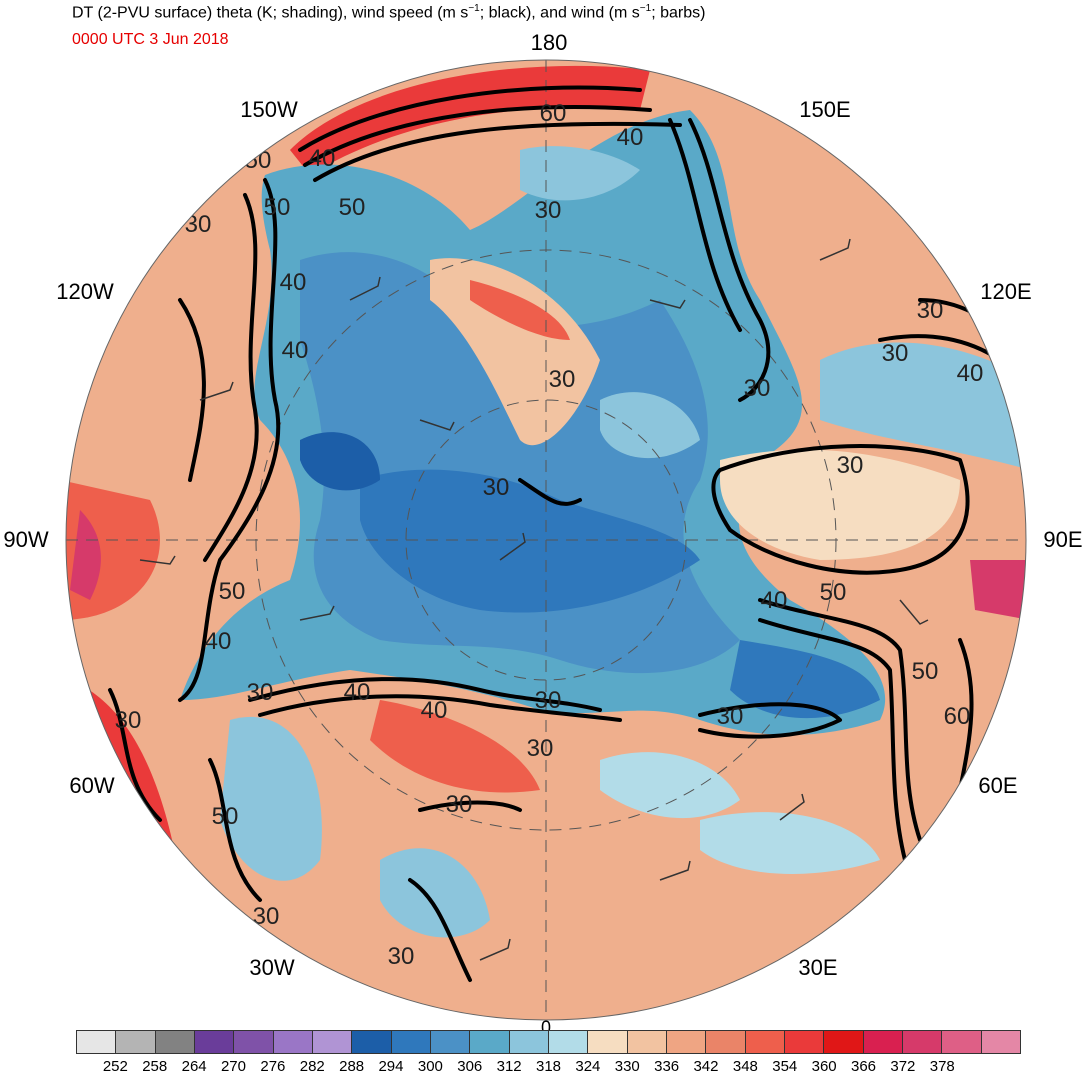 Image resolution: width=1088 pixels, height=1076 pixels. Describe the element at coordinates (269, 109) in the screenshot. I see `lon-label-150w: 150W` at that location.